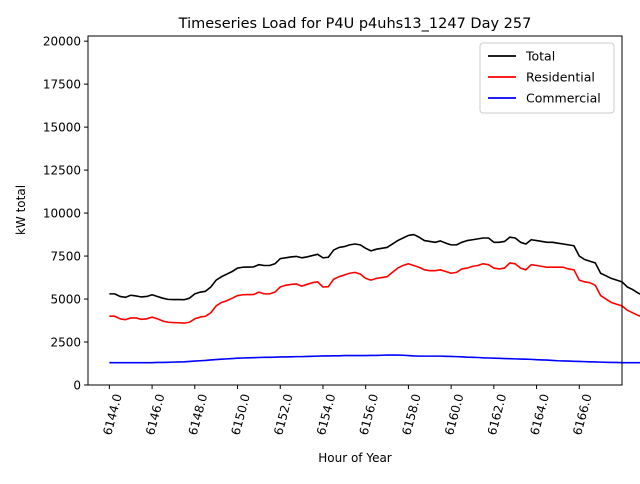 This screenshot has height=484, width=640. What do you see at coordinates (77, 386) in the screenshot?
I see `y-tick-label: 0` at bounding box center [77, 386].